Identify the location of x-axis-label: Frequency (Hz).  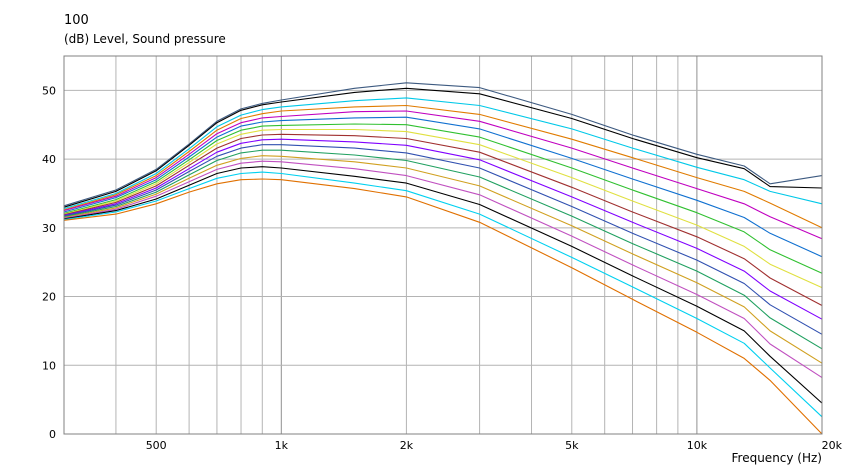
(777, 458).